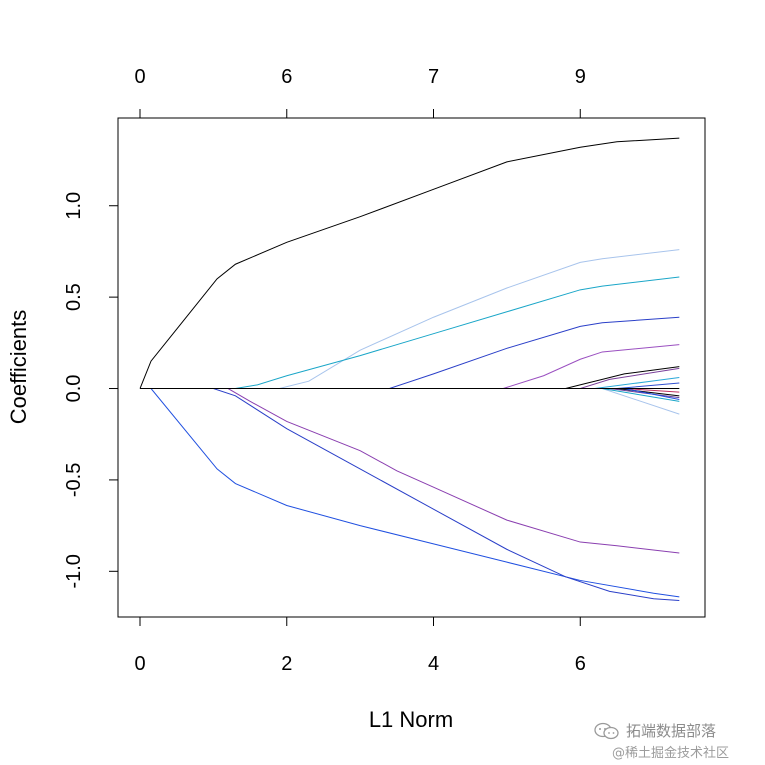 The image size is (765, 765). Describe the element at coordinates (286, 77) in the screenshot. I see `top-tick-label: 6` at that location.